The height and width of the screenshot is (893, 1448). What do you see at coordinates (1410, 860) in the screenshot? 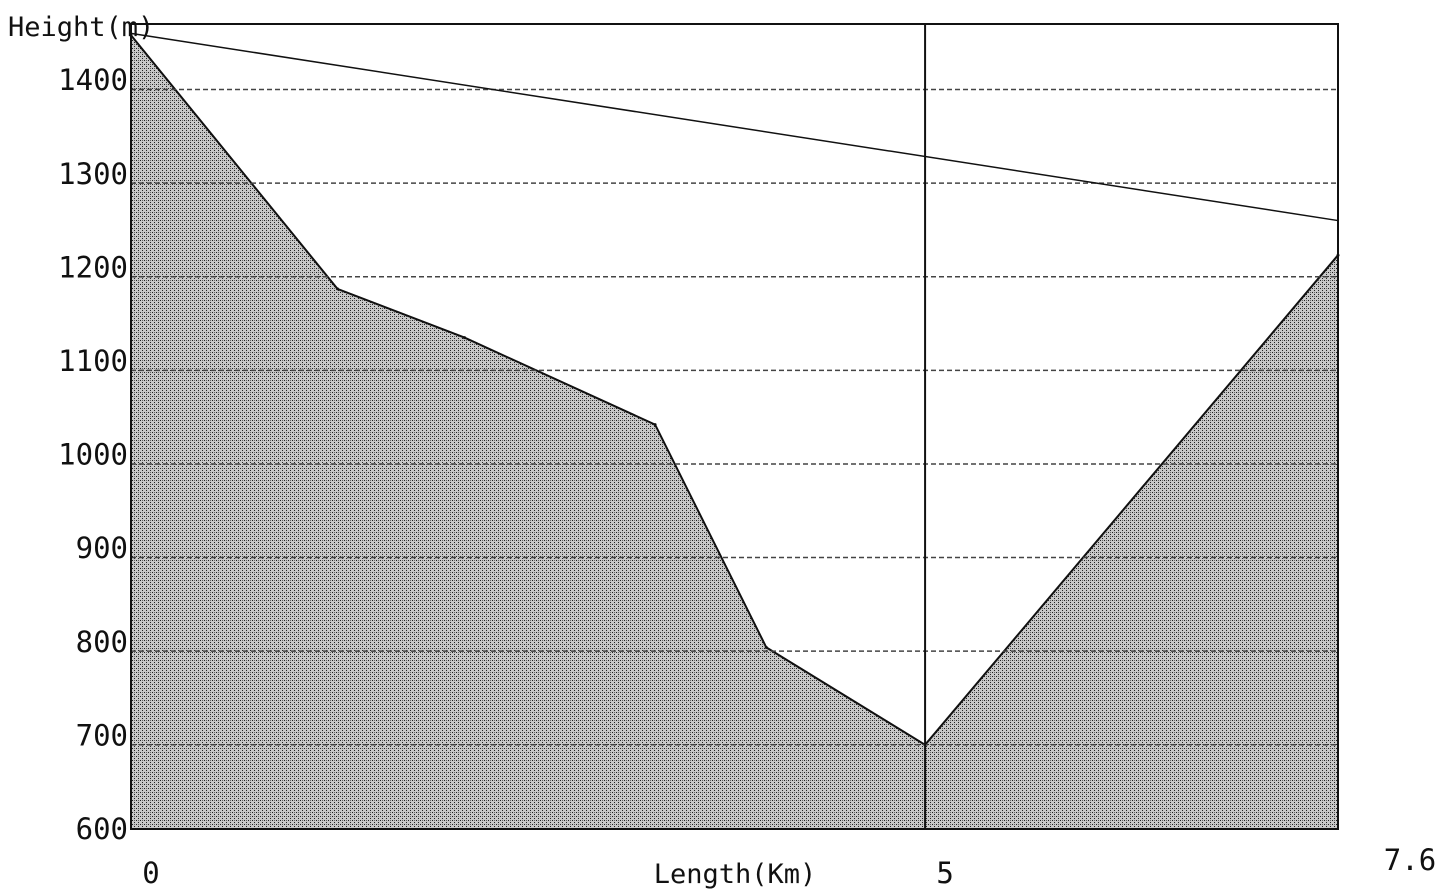
I see `x-tick-label: 7.6` at bounding box center [1410, 860].